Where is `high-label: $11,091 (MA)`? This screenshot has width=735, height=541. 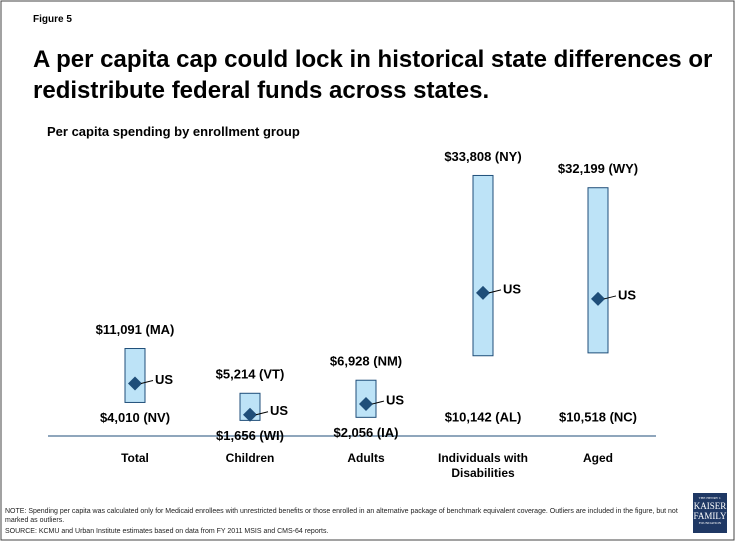
high-label: $11,091 (MA) is located at coordinates (135, 329).